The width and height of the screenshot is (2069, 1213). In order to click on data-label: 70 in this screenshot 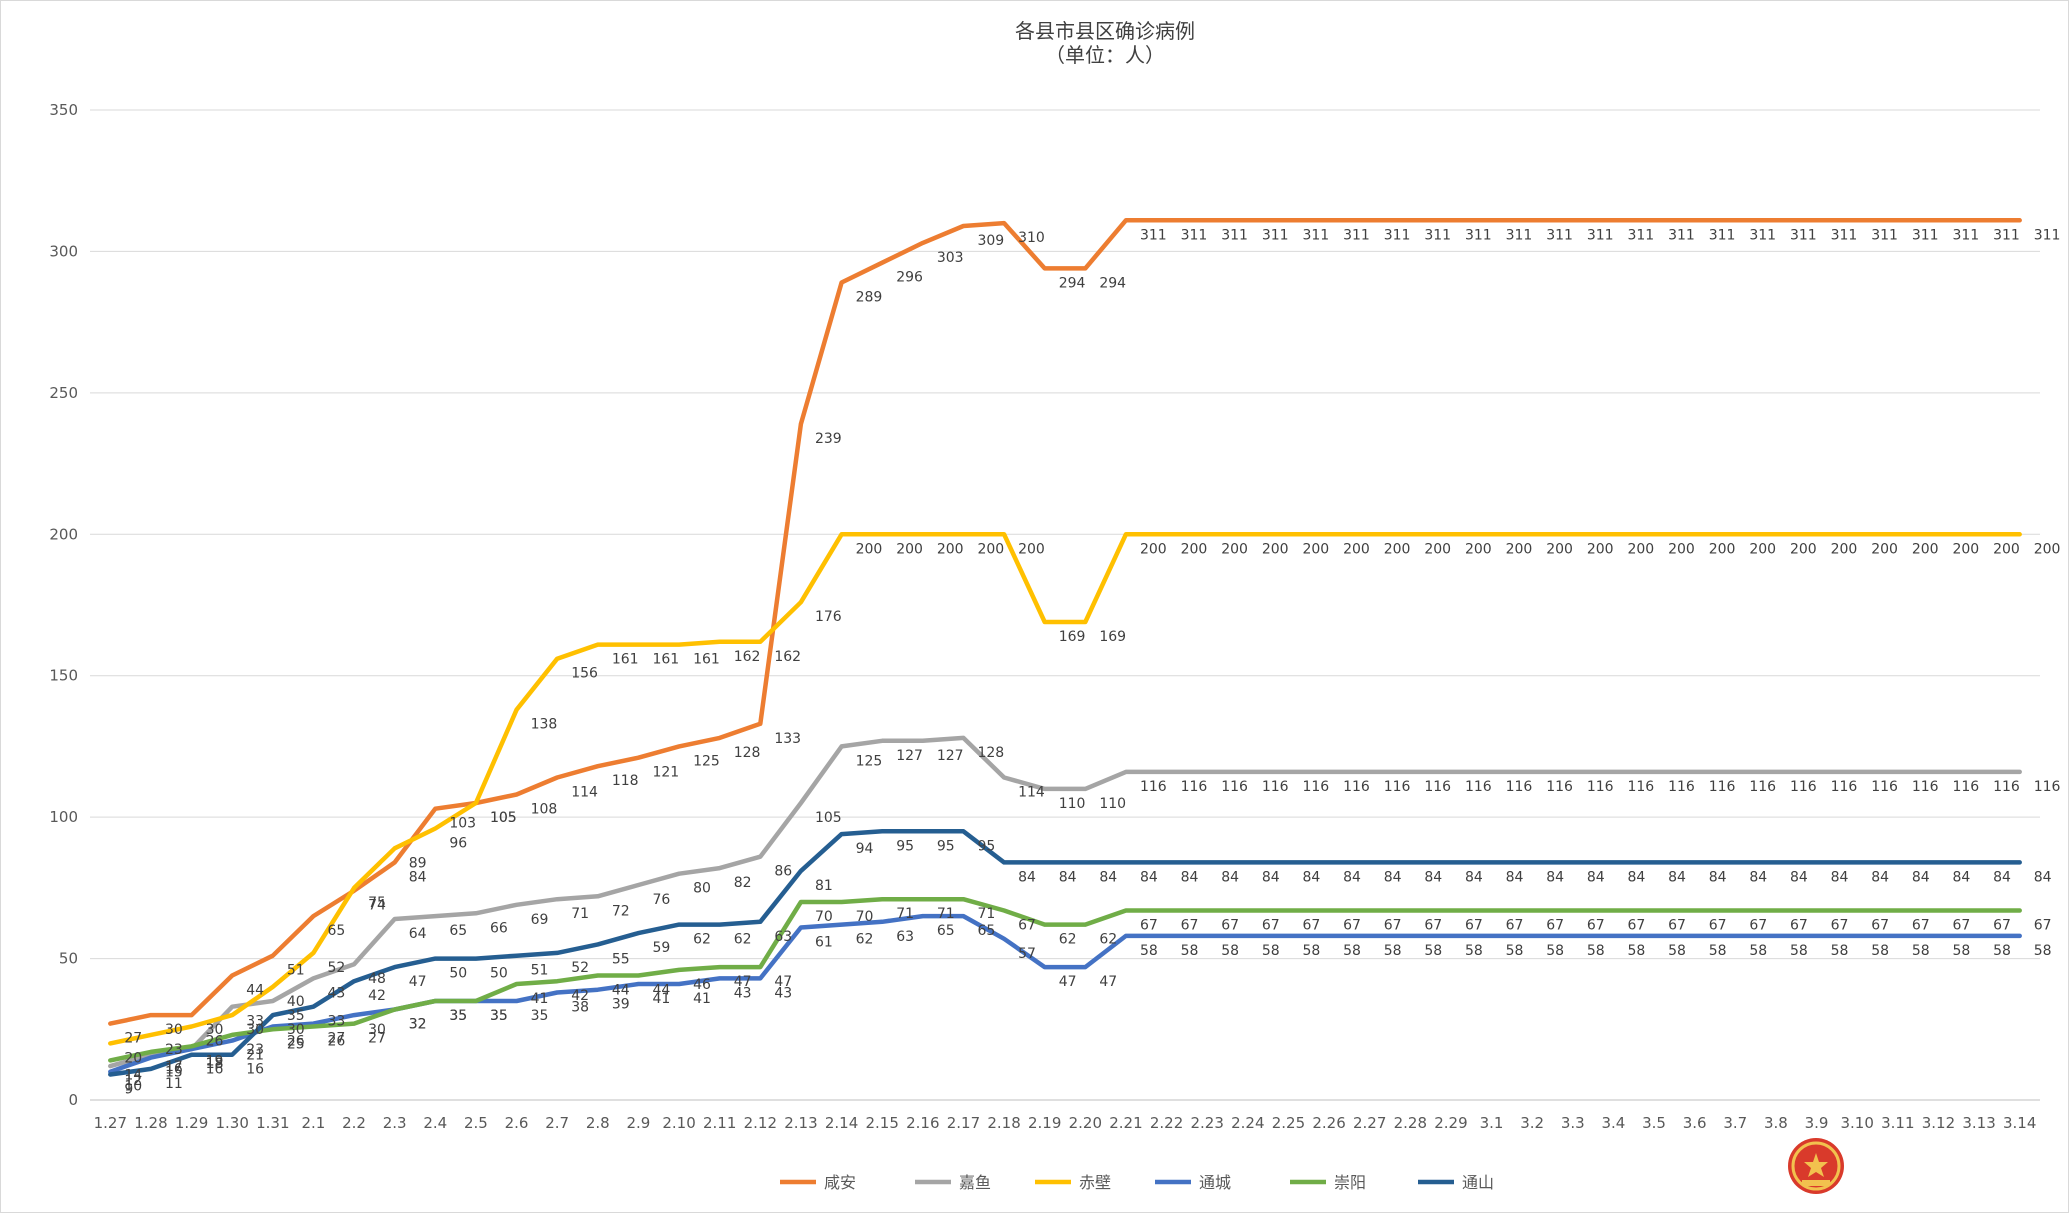, I will do `click(865, 917)`.